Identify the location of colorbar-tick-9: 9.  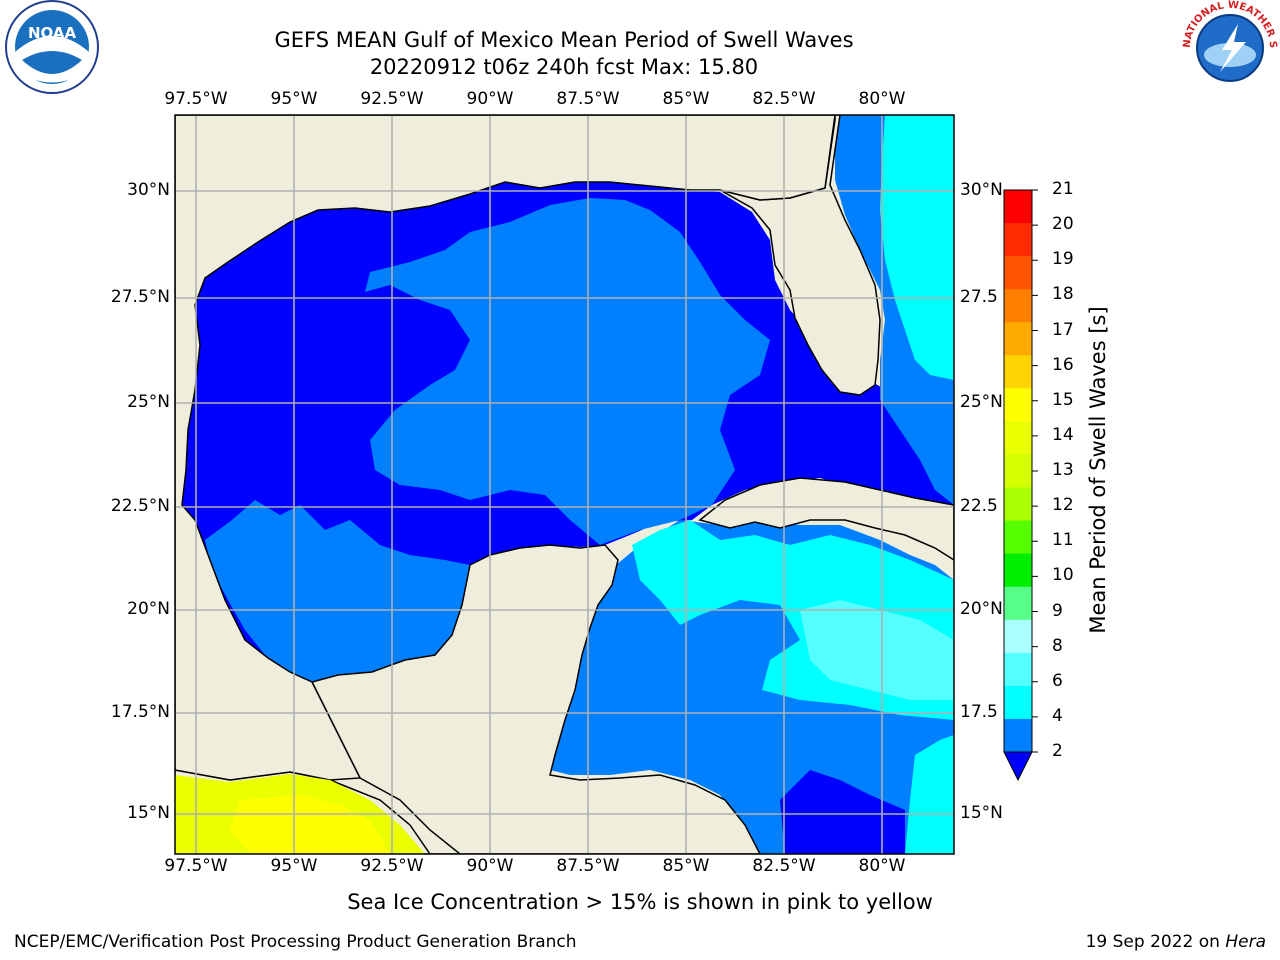
(1057, 610).